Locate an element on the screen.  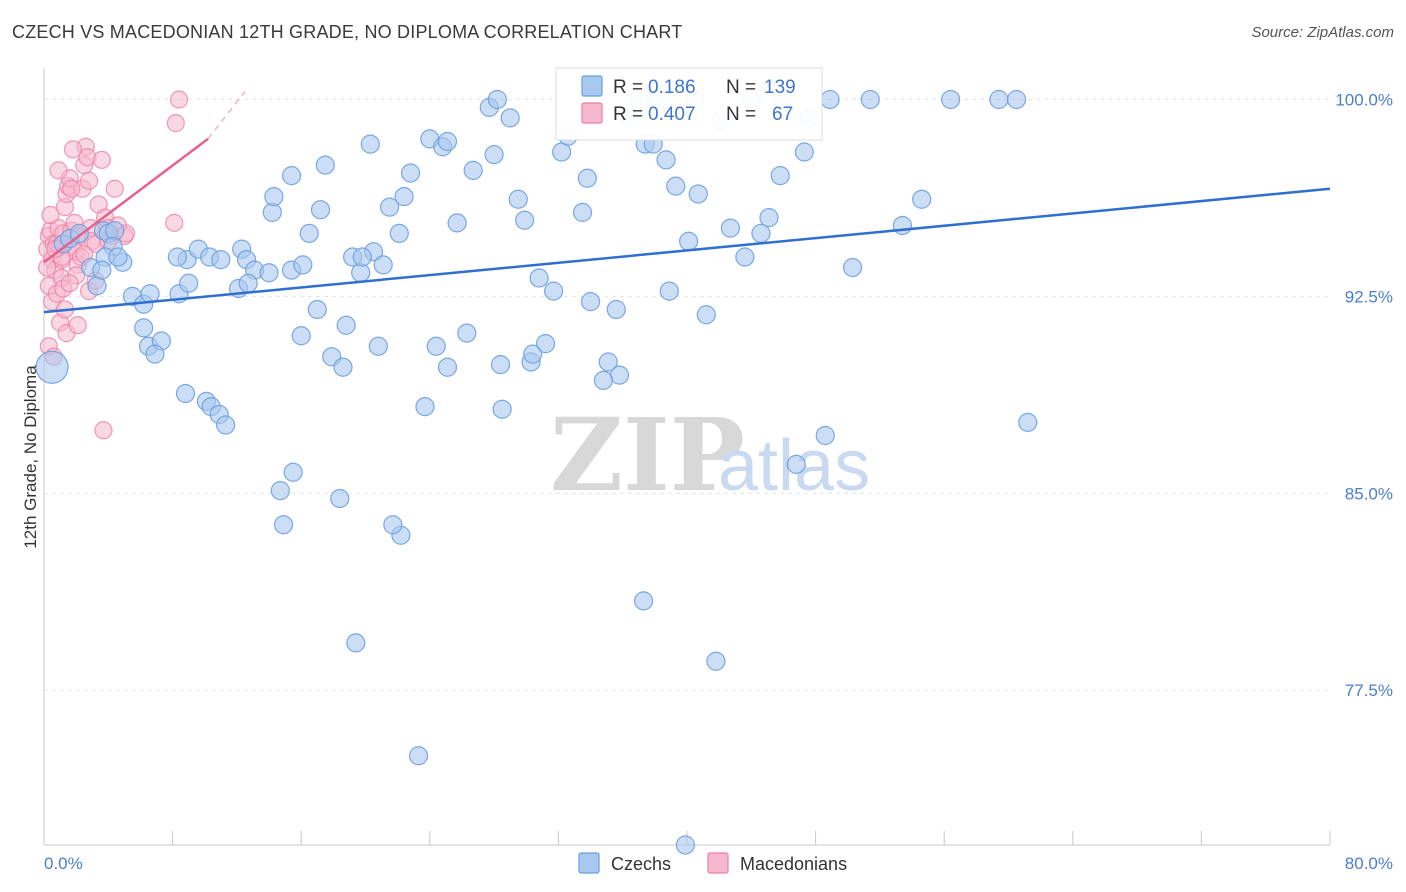
legend-macedonians-n-label: N = is located at coordinates (741, 114).